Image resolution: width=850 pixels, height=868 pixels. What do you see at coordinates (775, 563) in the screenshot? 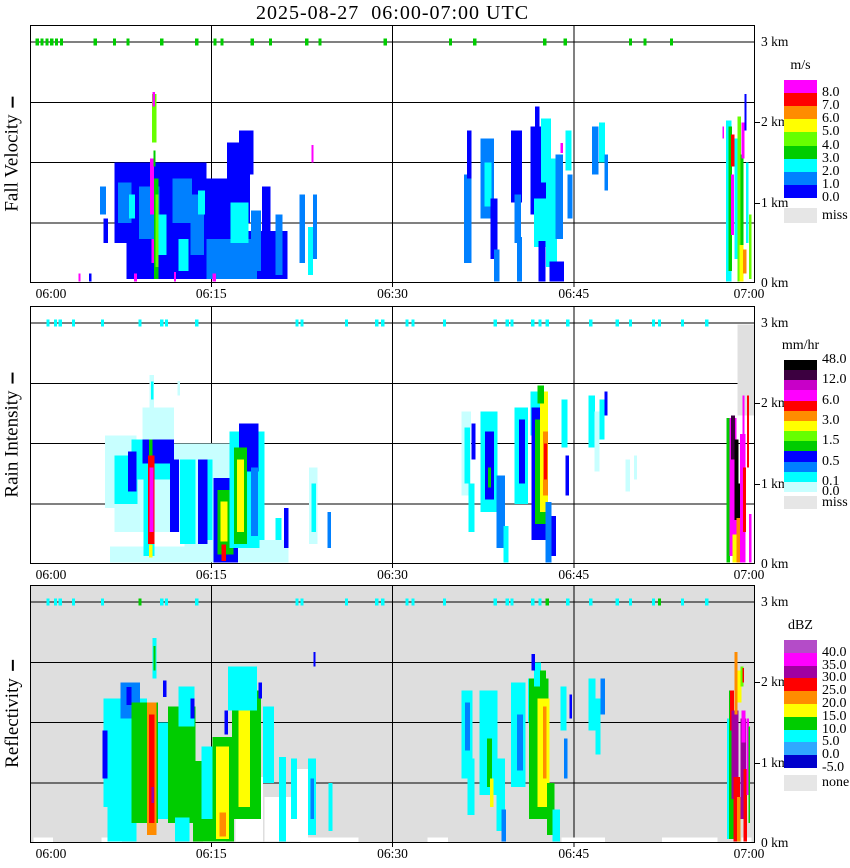
I see `km-tick-label: 0 km` at bounding box center [775, 563].